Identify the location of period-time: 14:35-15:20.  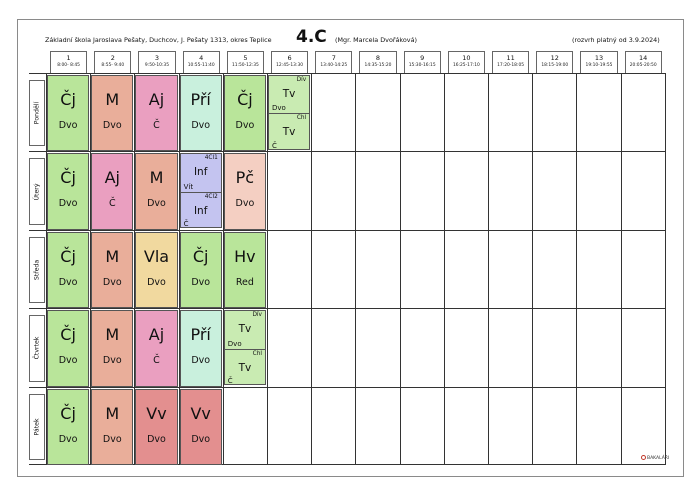
(378, 65).